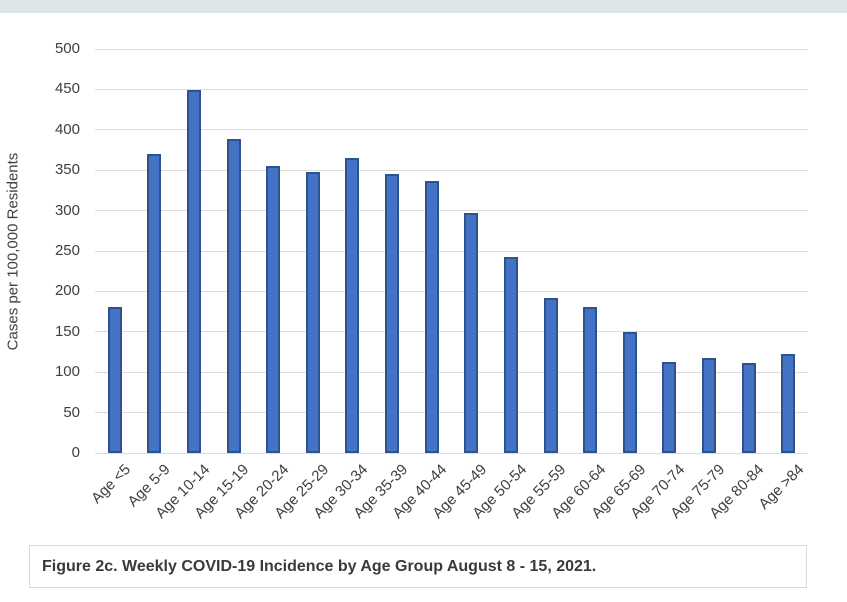  What do you see at coordinates (67, 210) in the screenshot?
I see `y-tick-label: 300` at bounding box center [67, 210].